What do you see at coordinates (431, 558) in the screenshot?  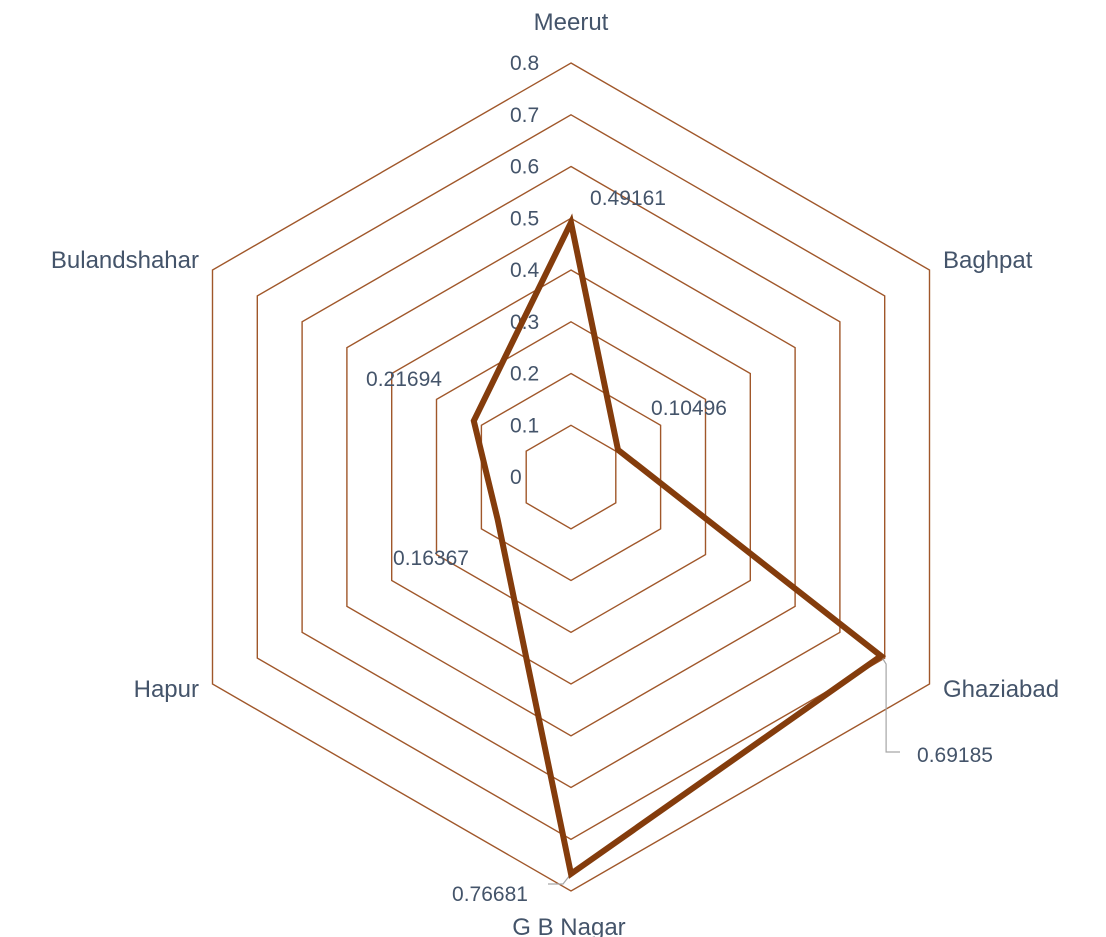 I see `data-label: 0.16367` at bounding box center [431, 558].